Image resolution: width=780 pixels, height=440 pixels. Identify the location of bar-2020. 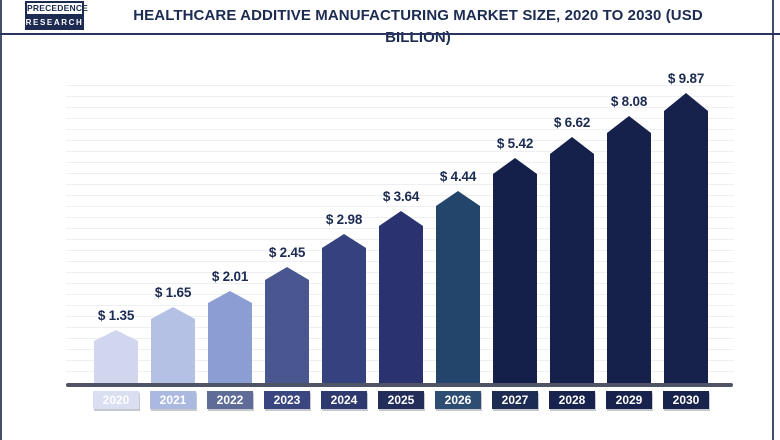
(116, 357).